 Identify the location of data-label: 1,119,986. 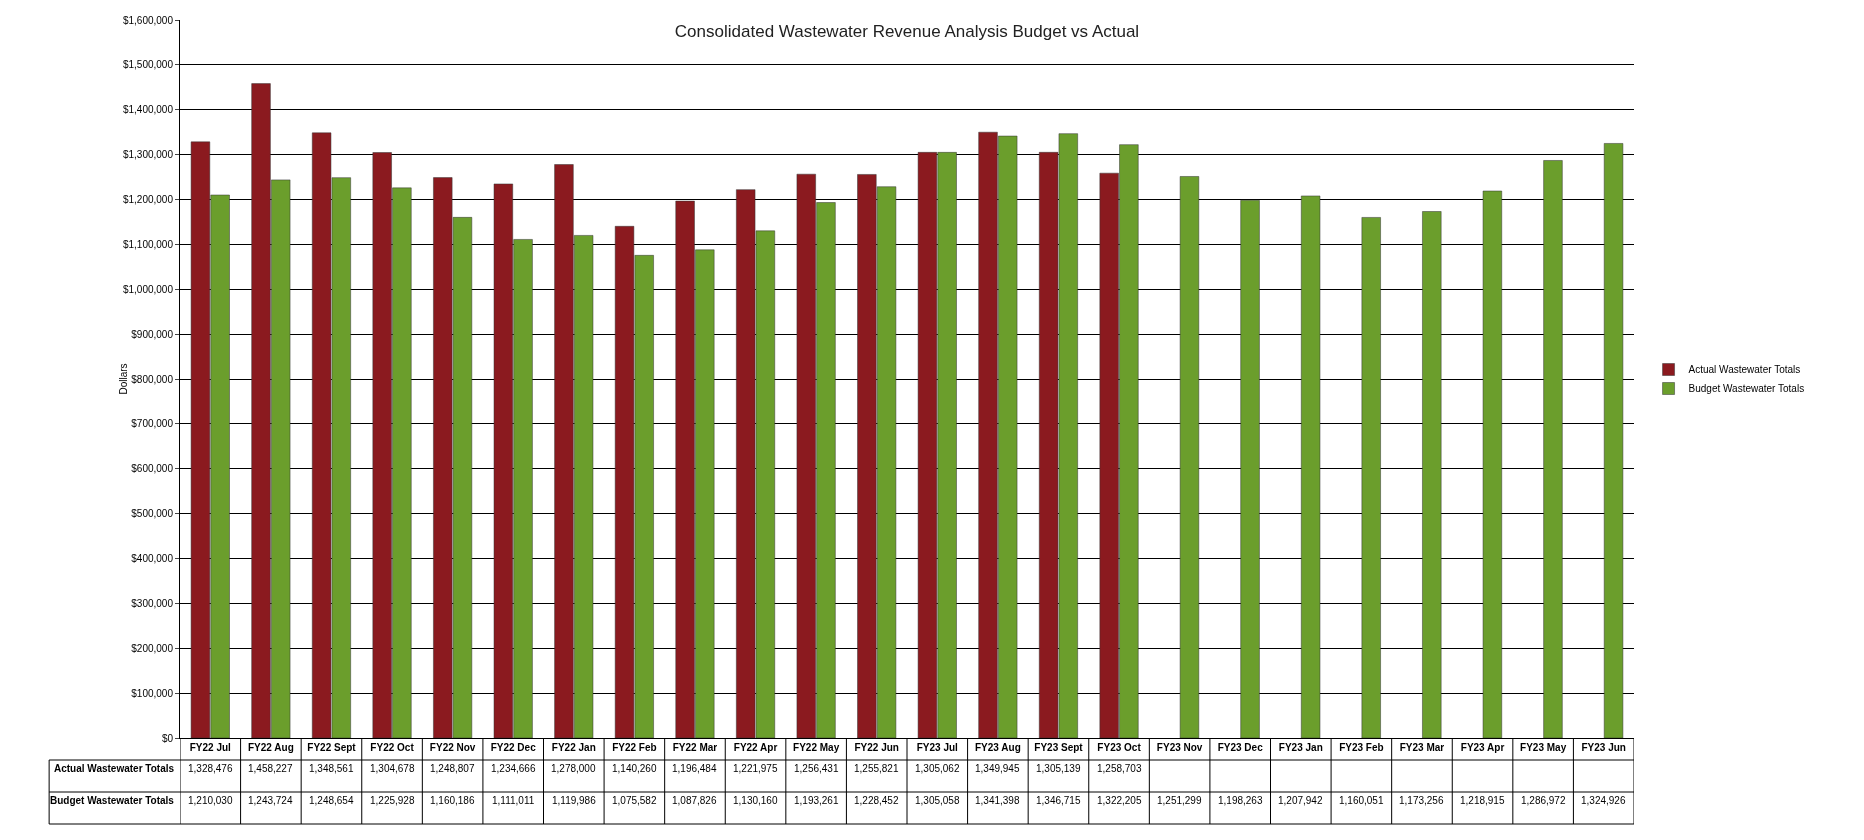
(574, 800).